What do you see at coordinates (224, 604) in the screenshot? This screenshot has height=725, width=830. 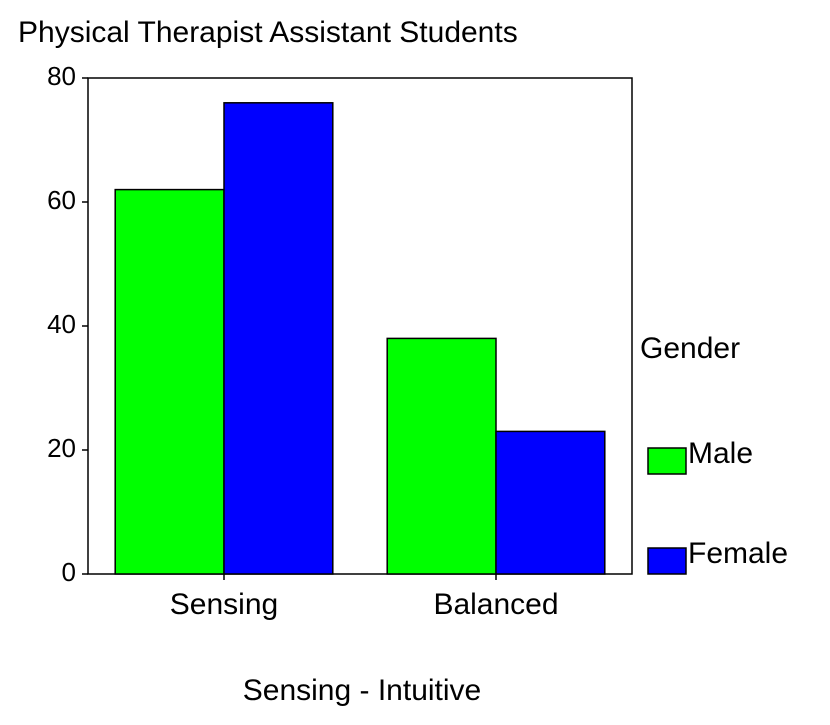 I see `x-tick-label: Sensing` at bounding box center [224, 604].